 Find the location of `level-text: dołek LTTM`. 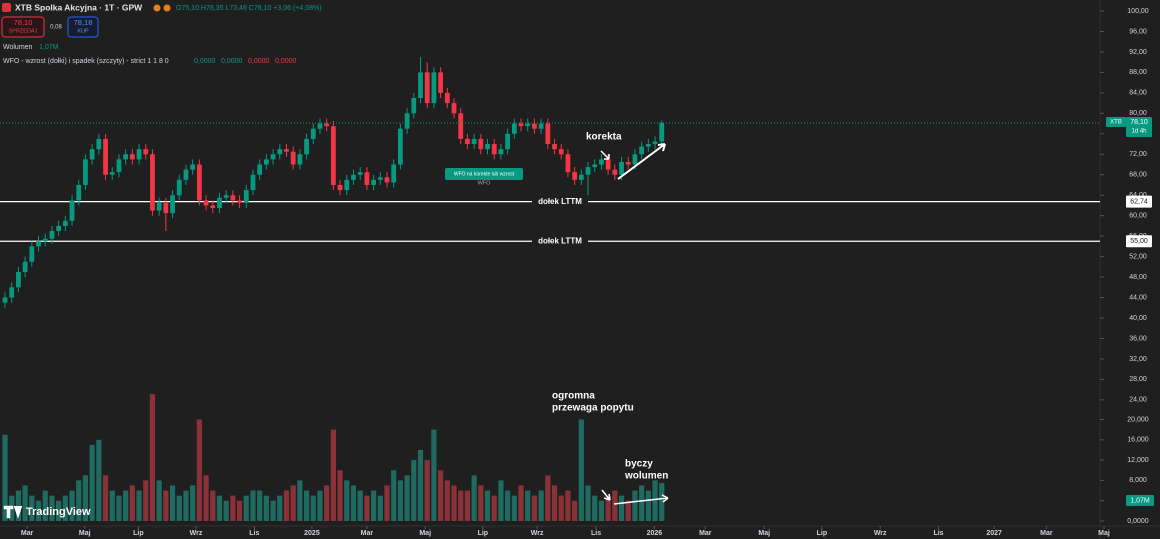

level-text: dołek LTTM is located at coordinates (560, 201).